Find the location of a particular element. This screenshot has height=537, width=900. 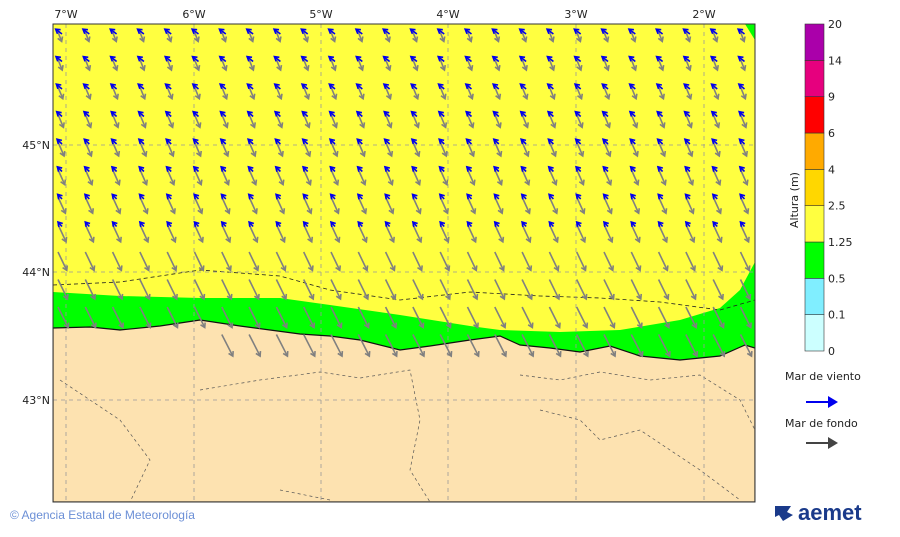

lat-tick-label: 44°N is located at coordinates (36, 272).